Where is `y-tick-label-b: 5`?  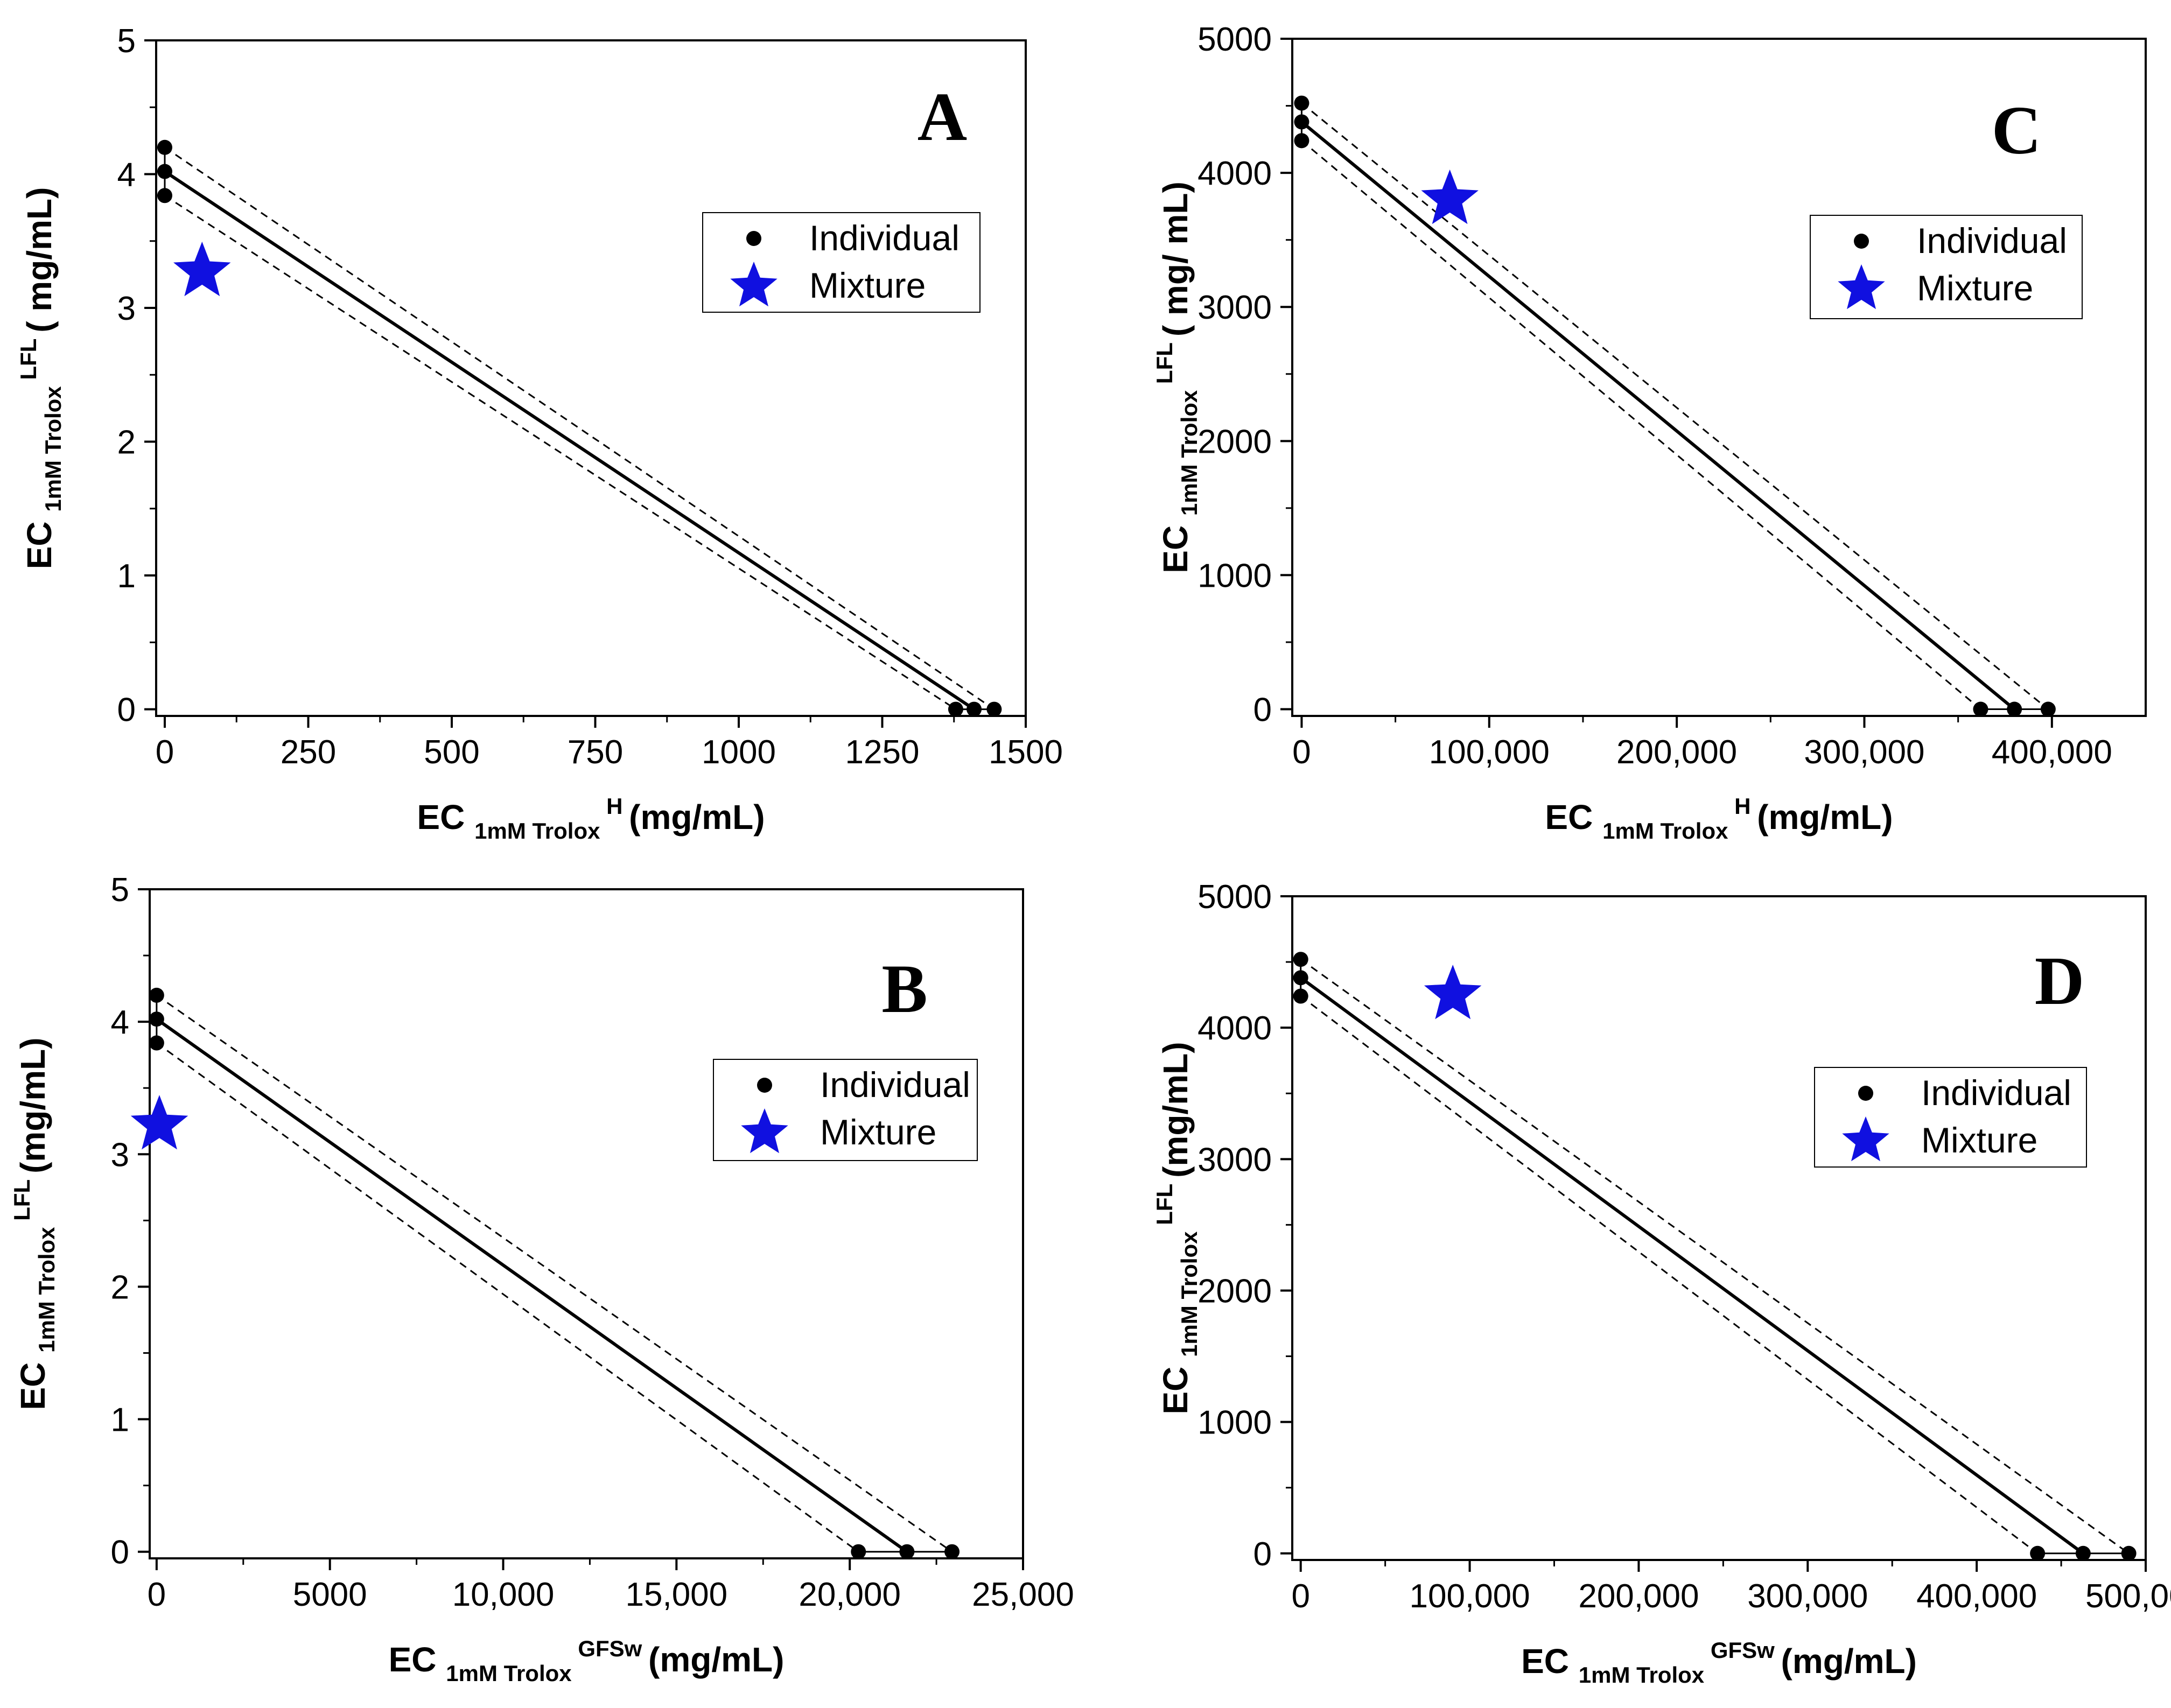 y-tick-label-b: 5 is located at coordinates (120, 890).